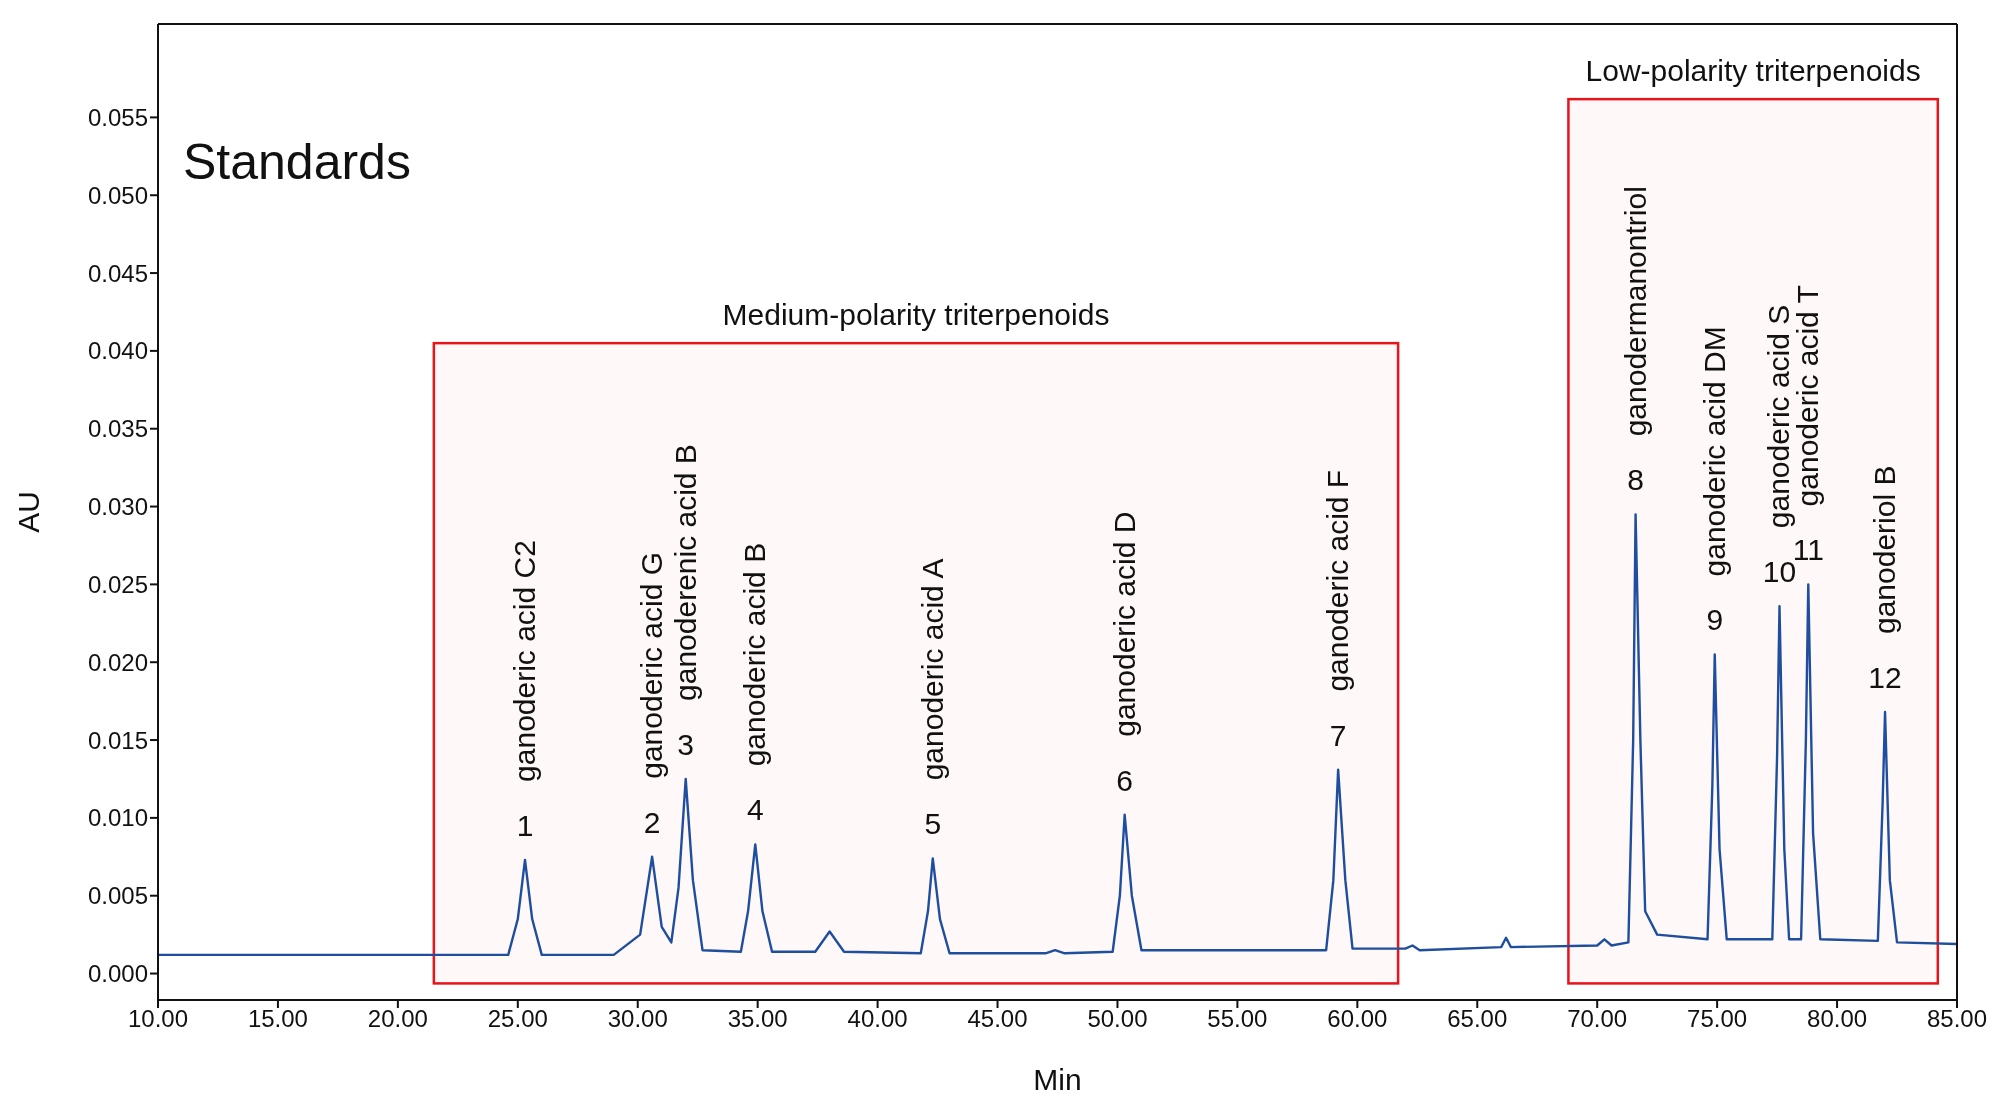 The width and height of the screenshot is (2014, 1108). What do you see at coordinates (117, 117) in the screenshot?
I see `y-tick-label: 0.055` at bounding box center [117, 117].